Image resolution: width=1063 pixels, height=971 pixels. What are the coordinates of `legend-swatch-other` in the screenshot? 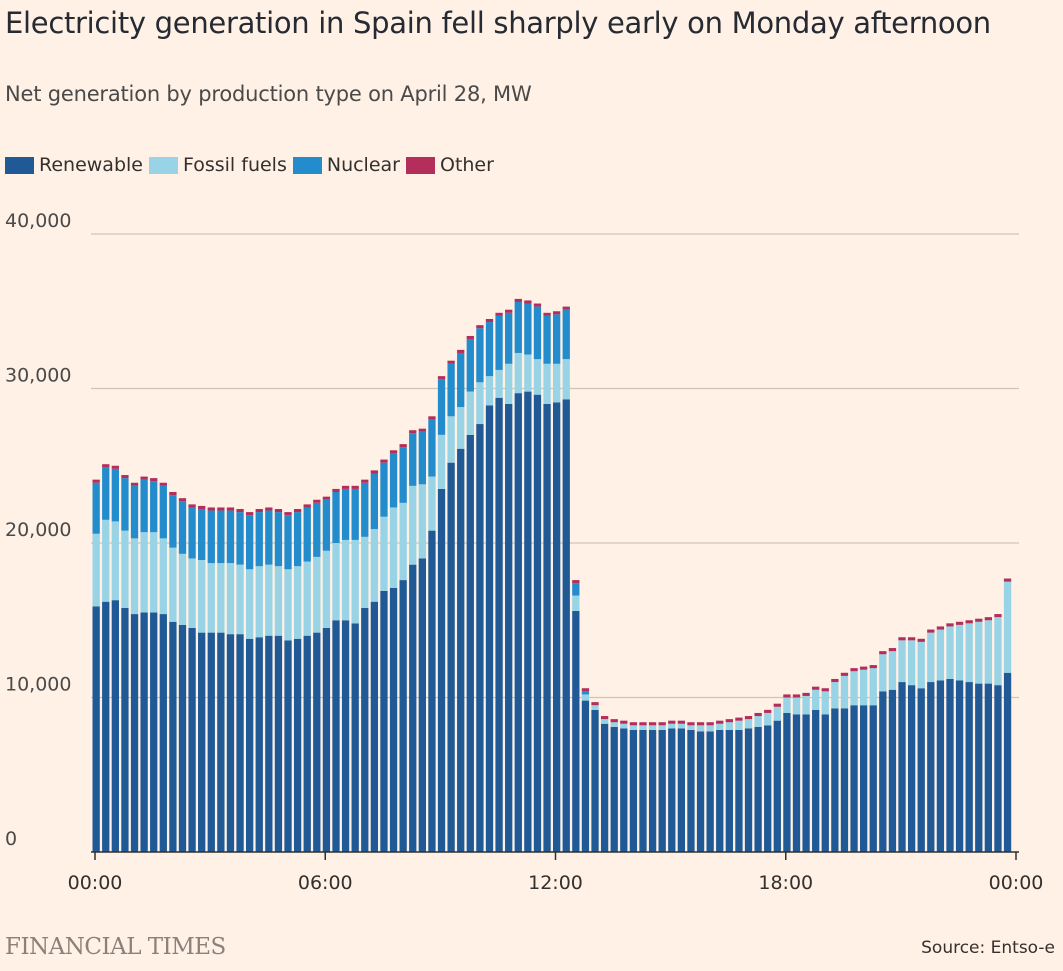 It's located at (420, 165).